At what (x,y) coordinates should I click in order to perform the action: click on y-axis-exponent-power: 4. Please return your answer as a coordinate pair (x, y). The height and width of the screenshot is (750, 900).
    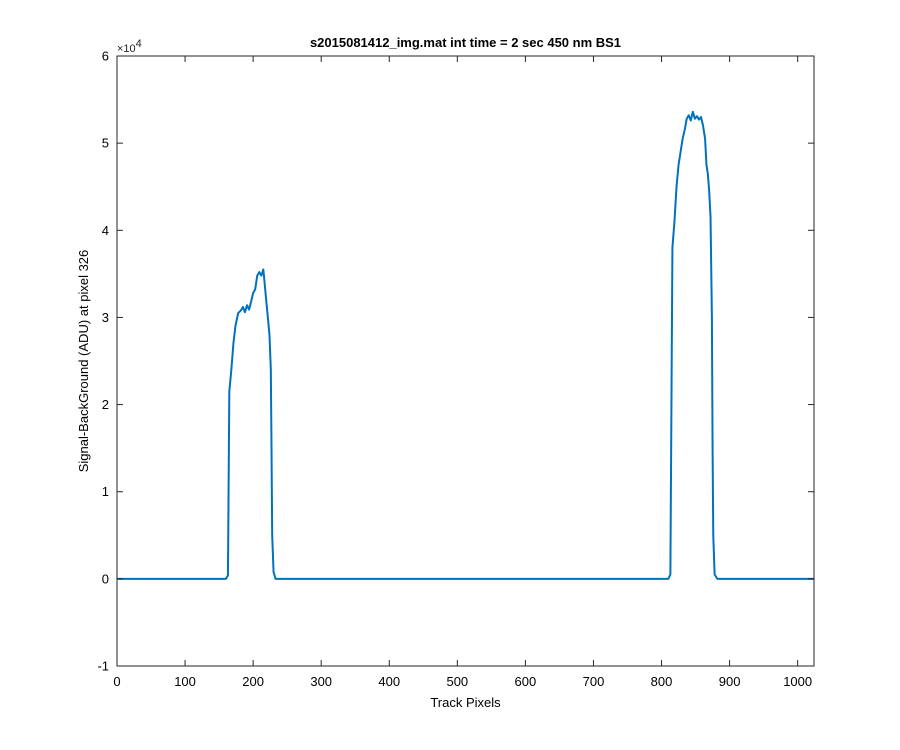
    Looking at the image, I should click on (139, 44).